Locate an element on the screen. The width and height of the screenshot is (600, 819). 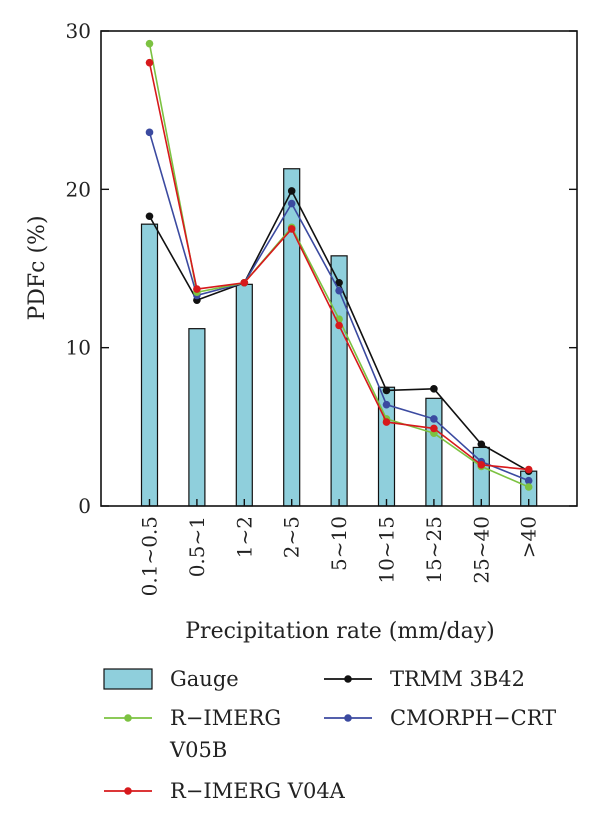
legend-label: TRMM 3B42 is located at coordinates (457, 679).